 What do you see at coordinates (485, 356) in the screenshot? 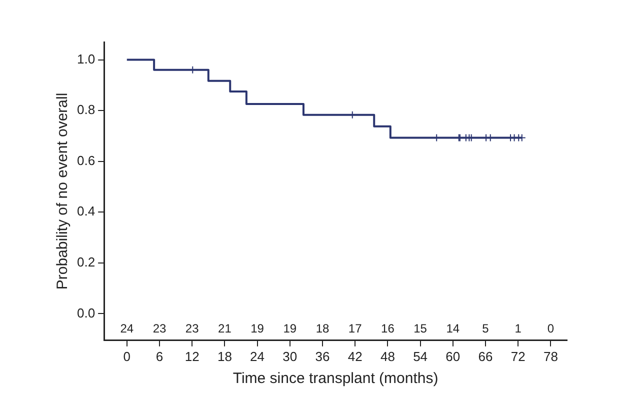
I see `x-tick-label: 66` at bounding box center [485, 356].